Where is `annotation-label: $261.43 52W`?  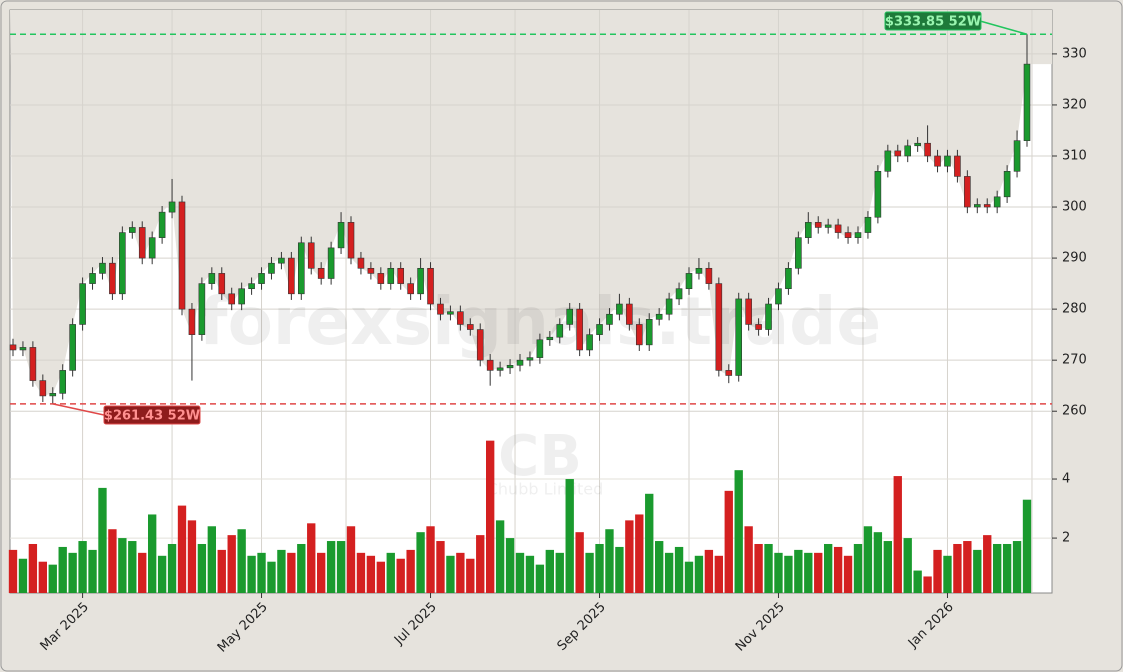
annotation-label: $261.43 52W is located at coordinates (152, 416).